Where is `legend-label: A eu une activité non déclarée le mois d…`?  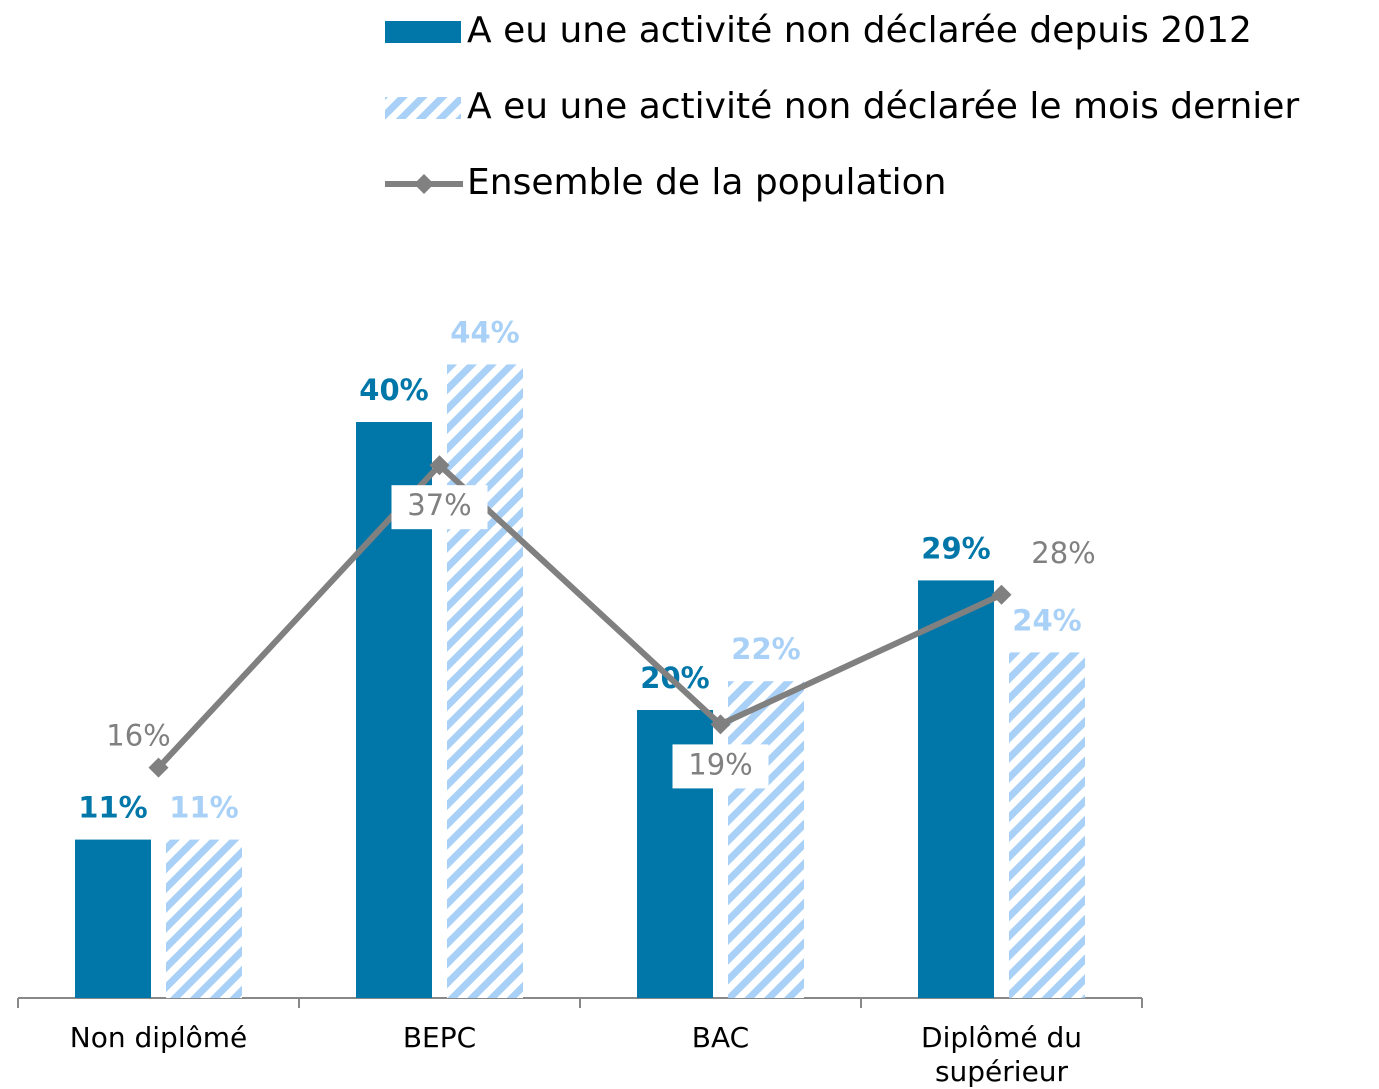
legend-label: A eu une activité non déclarée le mois d… is located at coordinates (883, 106).